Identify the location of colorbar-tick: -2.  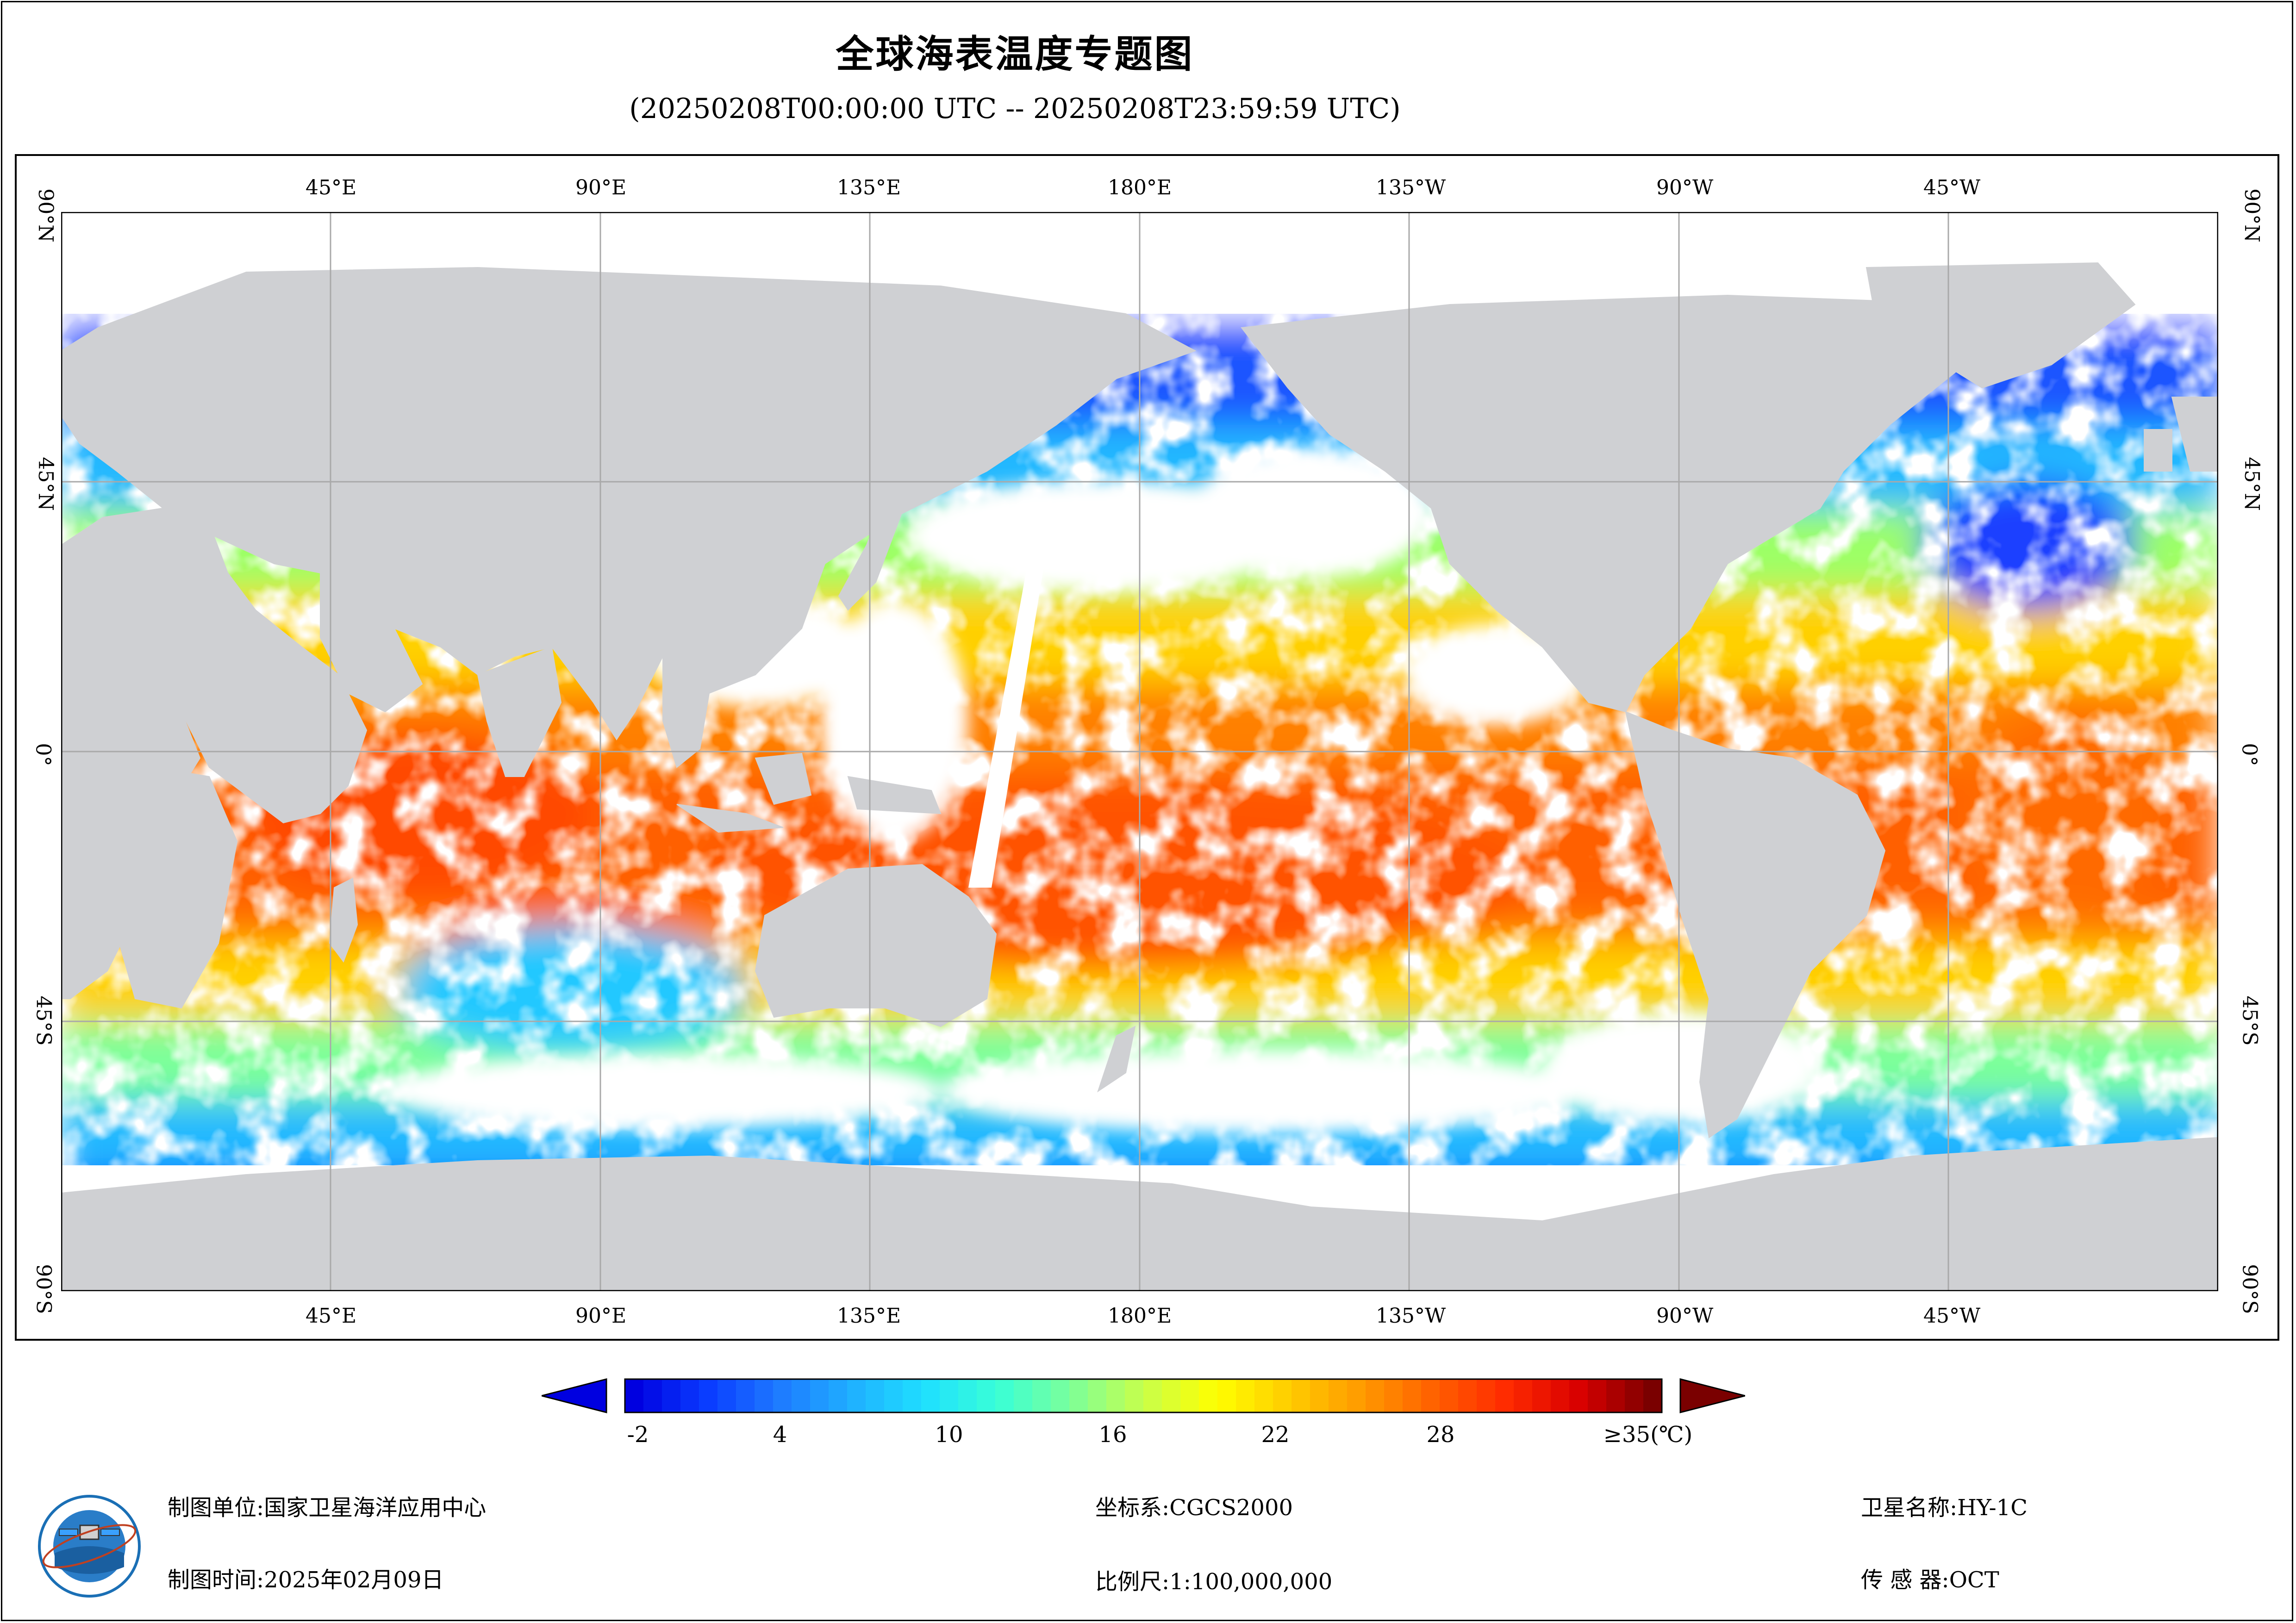
(638, 1435).